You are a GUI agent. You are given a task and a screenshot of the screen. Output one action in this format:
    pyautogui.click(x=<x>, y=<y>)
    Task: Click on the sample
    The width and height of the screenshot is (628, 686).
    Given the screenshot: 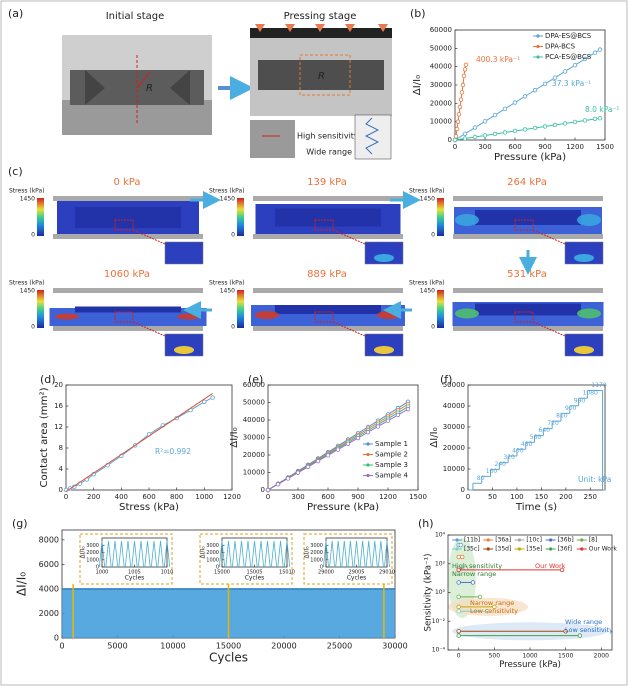 What is the action you would take?
    pyautogui.click(x=321, y=75)
    